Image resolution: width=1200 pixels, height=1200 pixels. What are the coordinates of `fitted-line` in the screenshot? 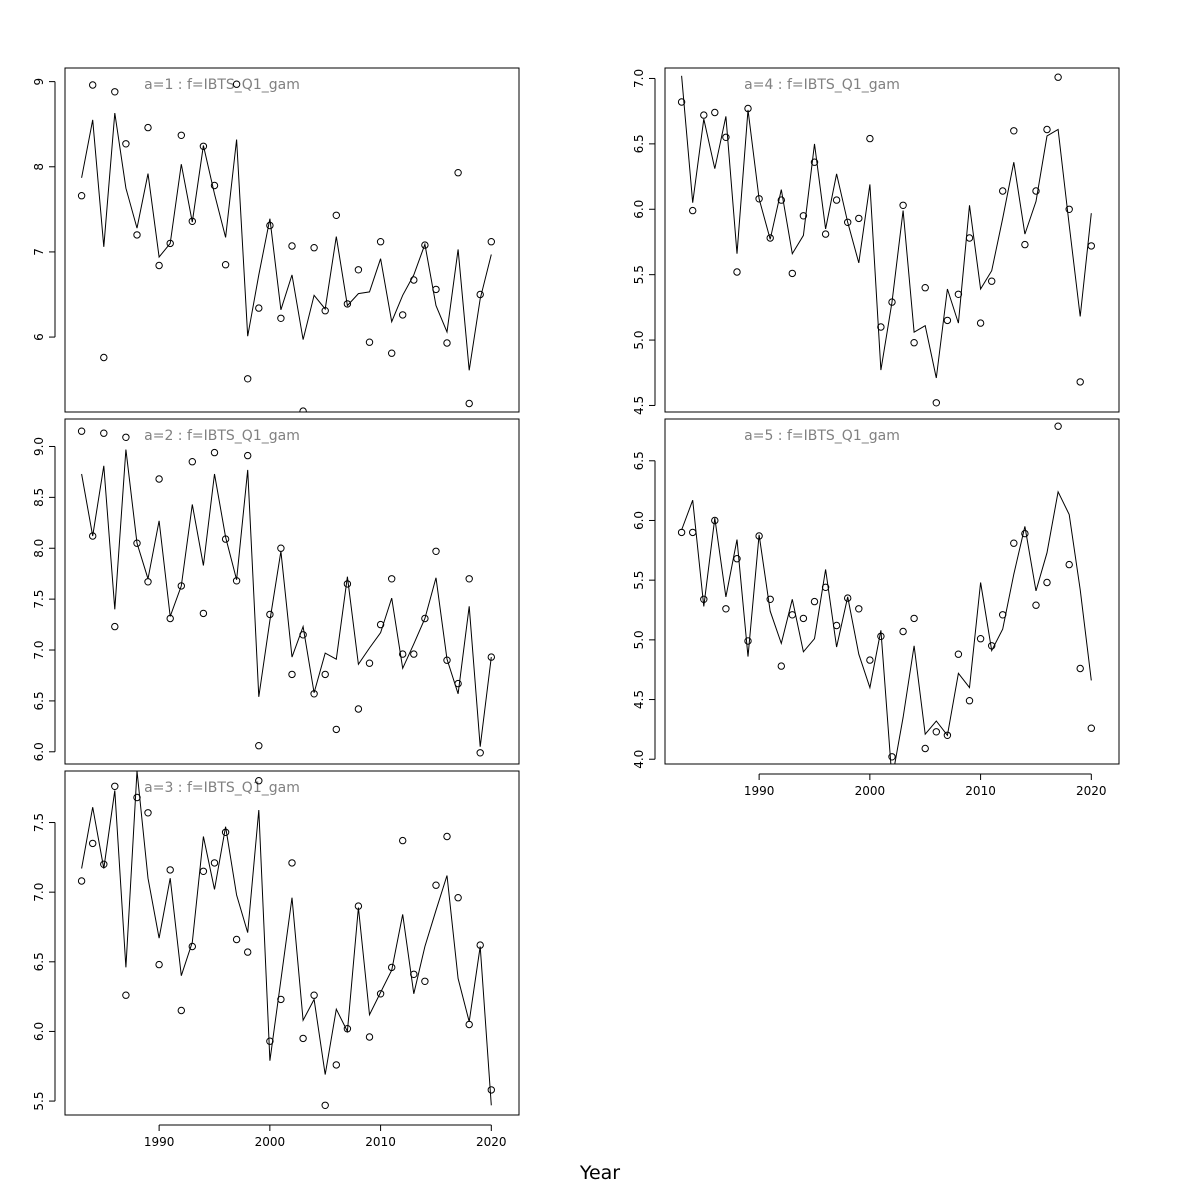 It's located at (286, 242).